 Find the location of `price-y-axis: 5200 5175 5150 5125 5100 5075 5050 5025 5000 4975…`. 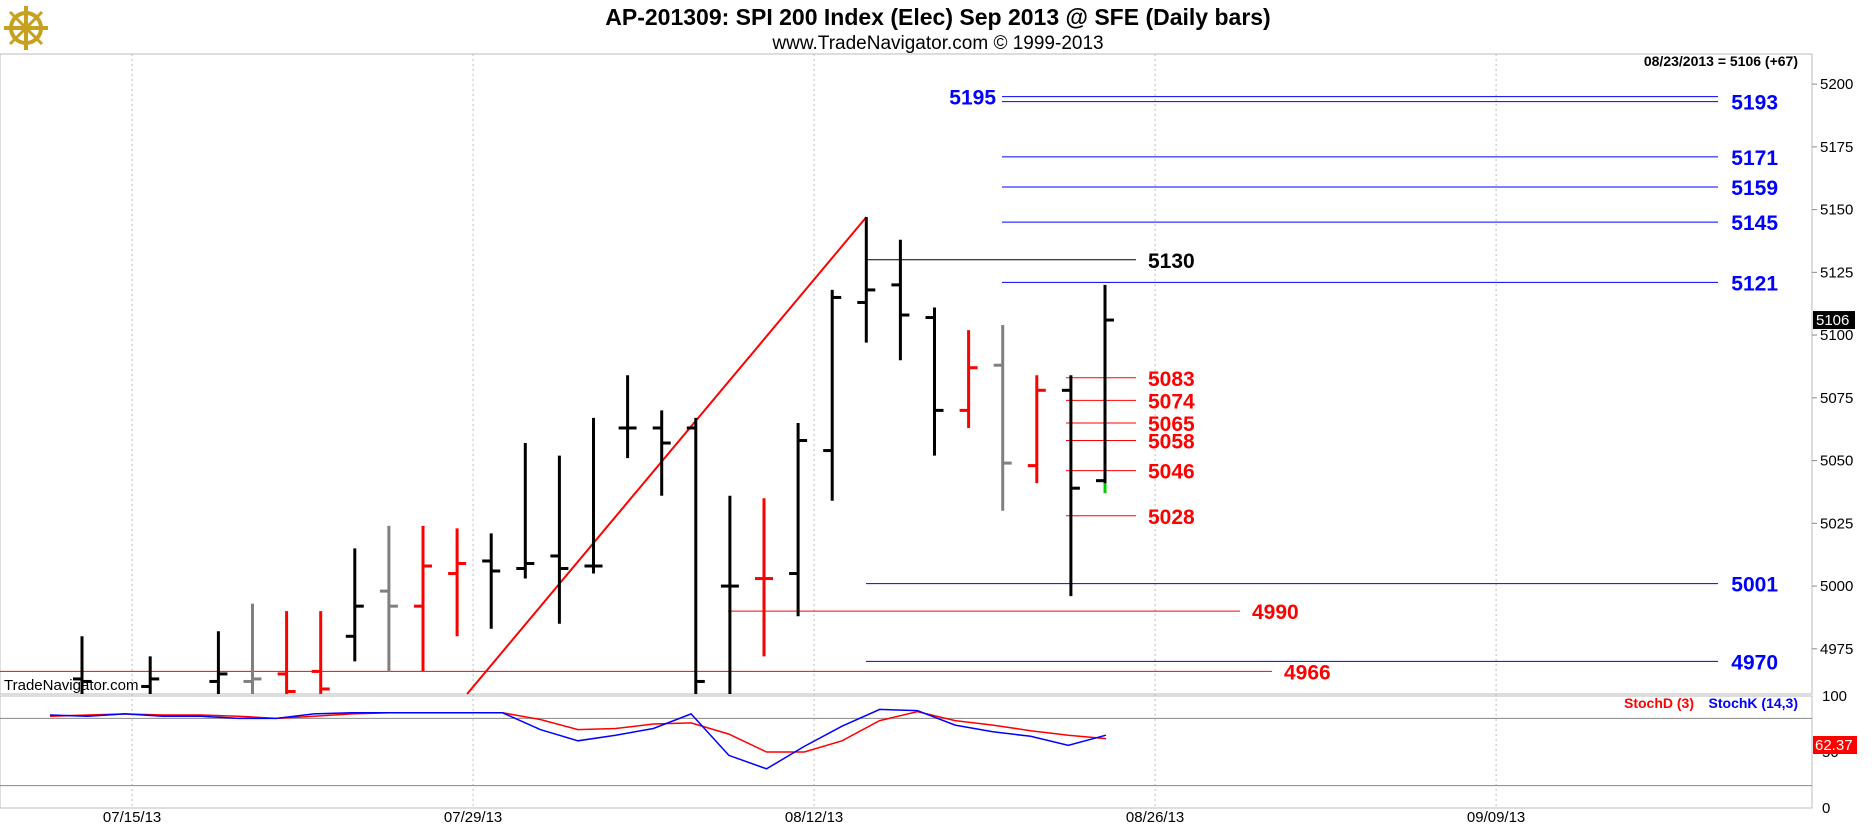

price-y-axis: 5200 5175 5150 5125 5100 5075 5050 5025 5000 4975… is located at coordinates (1833, 367).